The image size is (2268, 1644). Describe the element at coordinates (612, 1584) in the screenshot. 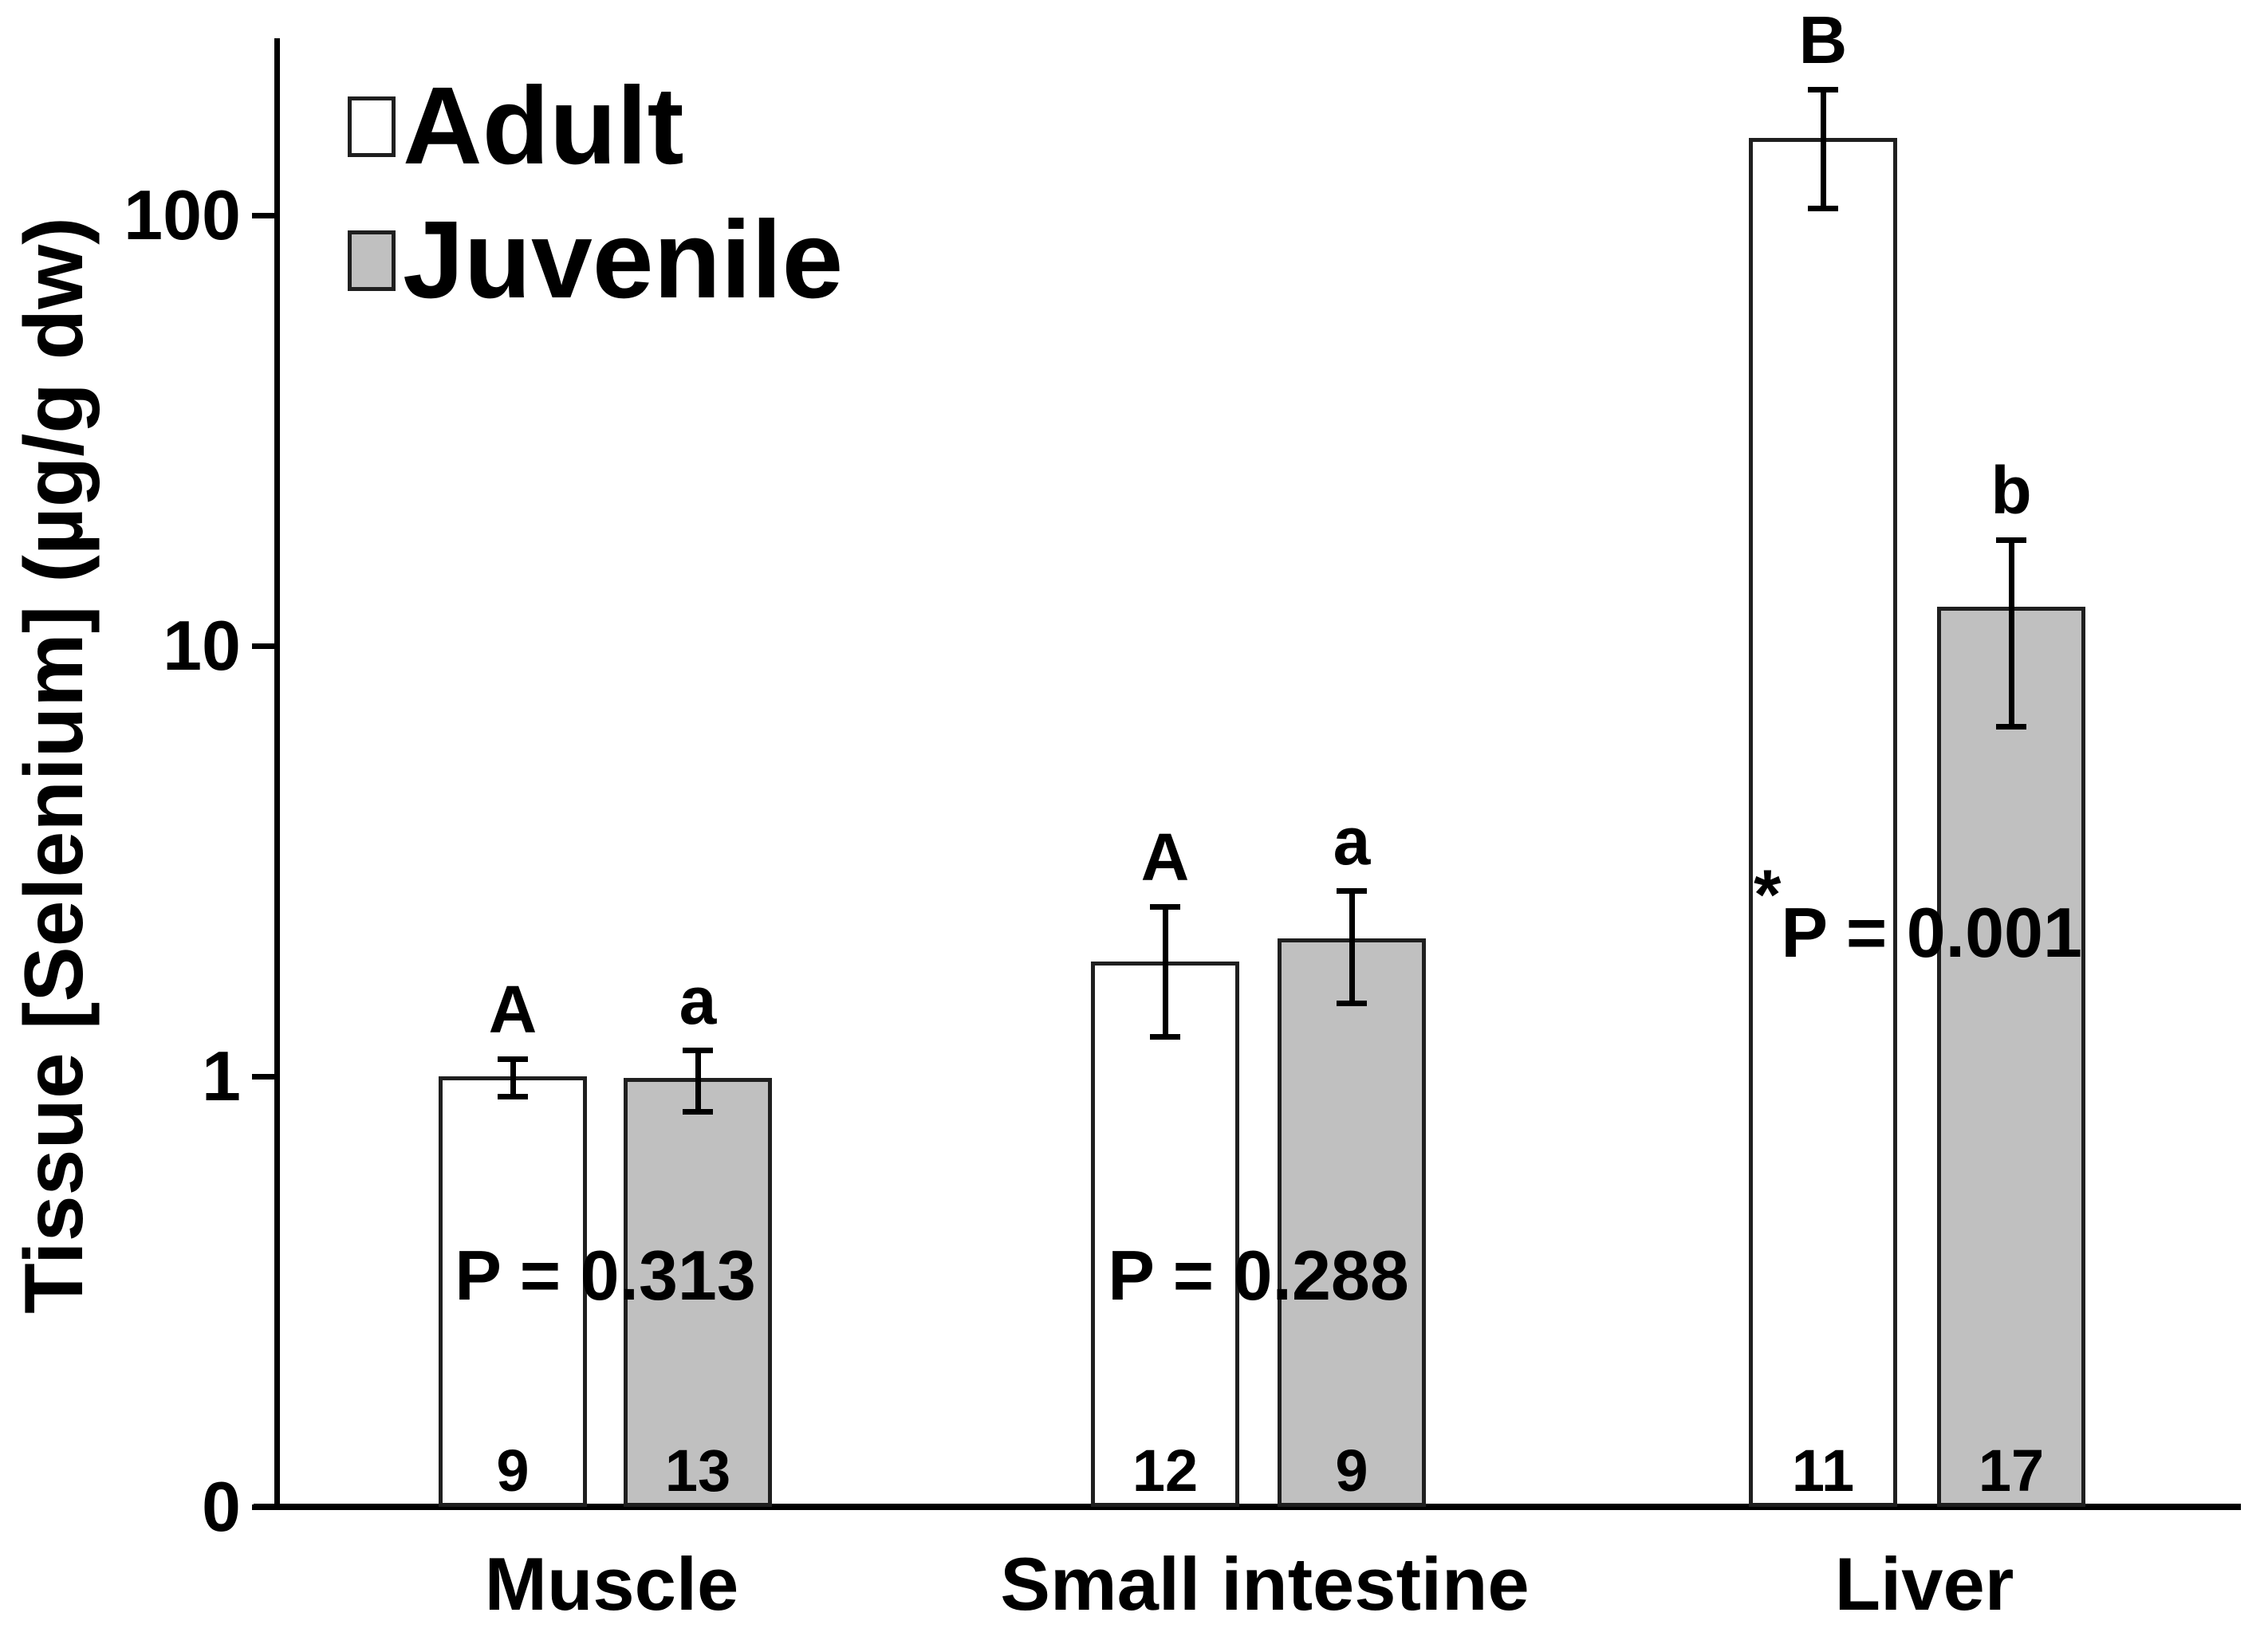

I see `x-axis-label-muscle: Muscle` at that location.